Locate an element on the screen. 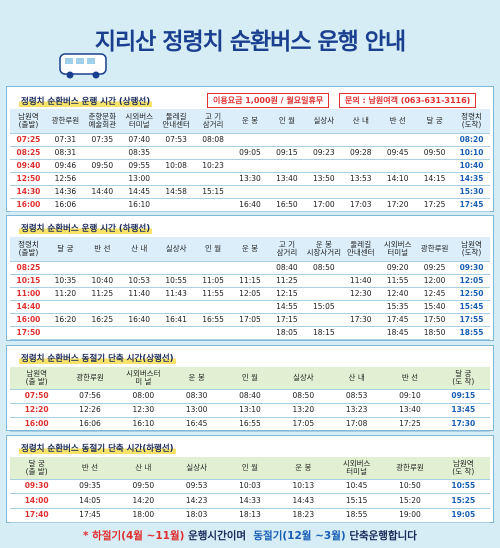 The width and height of the screenshot is (500, 548). time-row: 08:25 08:40 08:50 09:20 09:25 09:30 is located at coordinates (250, 268).